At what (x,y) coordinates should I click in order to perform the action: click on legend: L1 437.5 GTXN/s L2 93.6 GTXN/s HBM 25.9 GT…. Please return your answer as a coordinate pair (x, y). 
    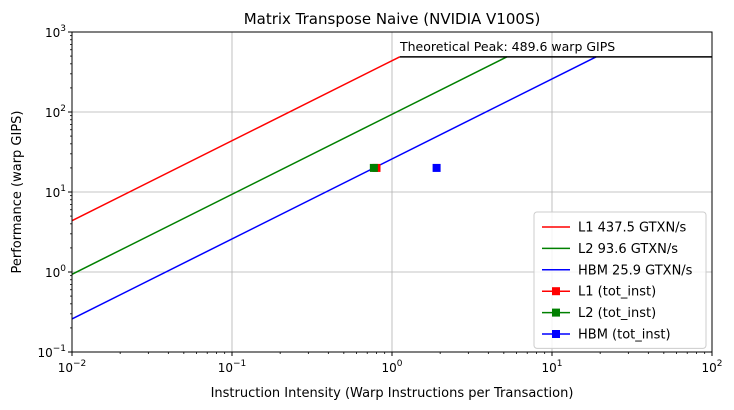
    Looking at the image, I should click on (620, 280).